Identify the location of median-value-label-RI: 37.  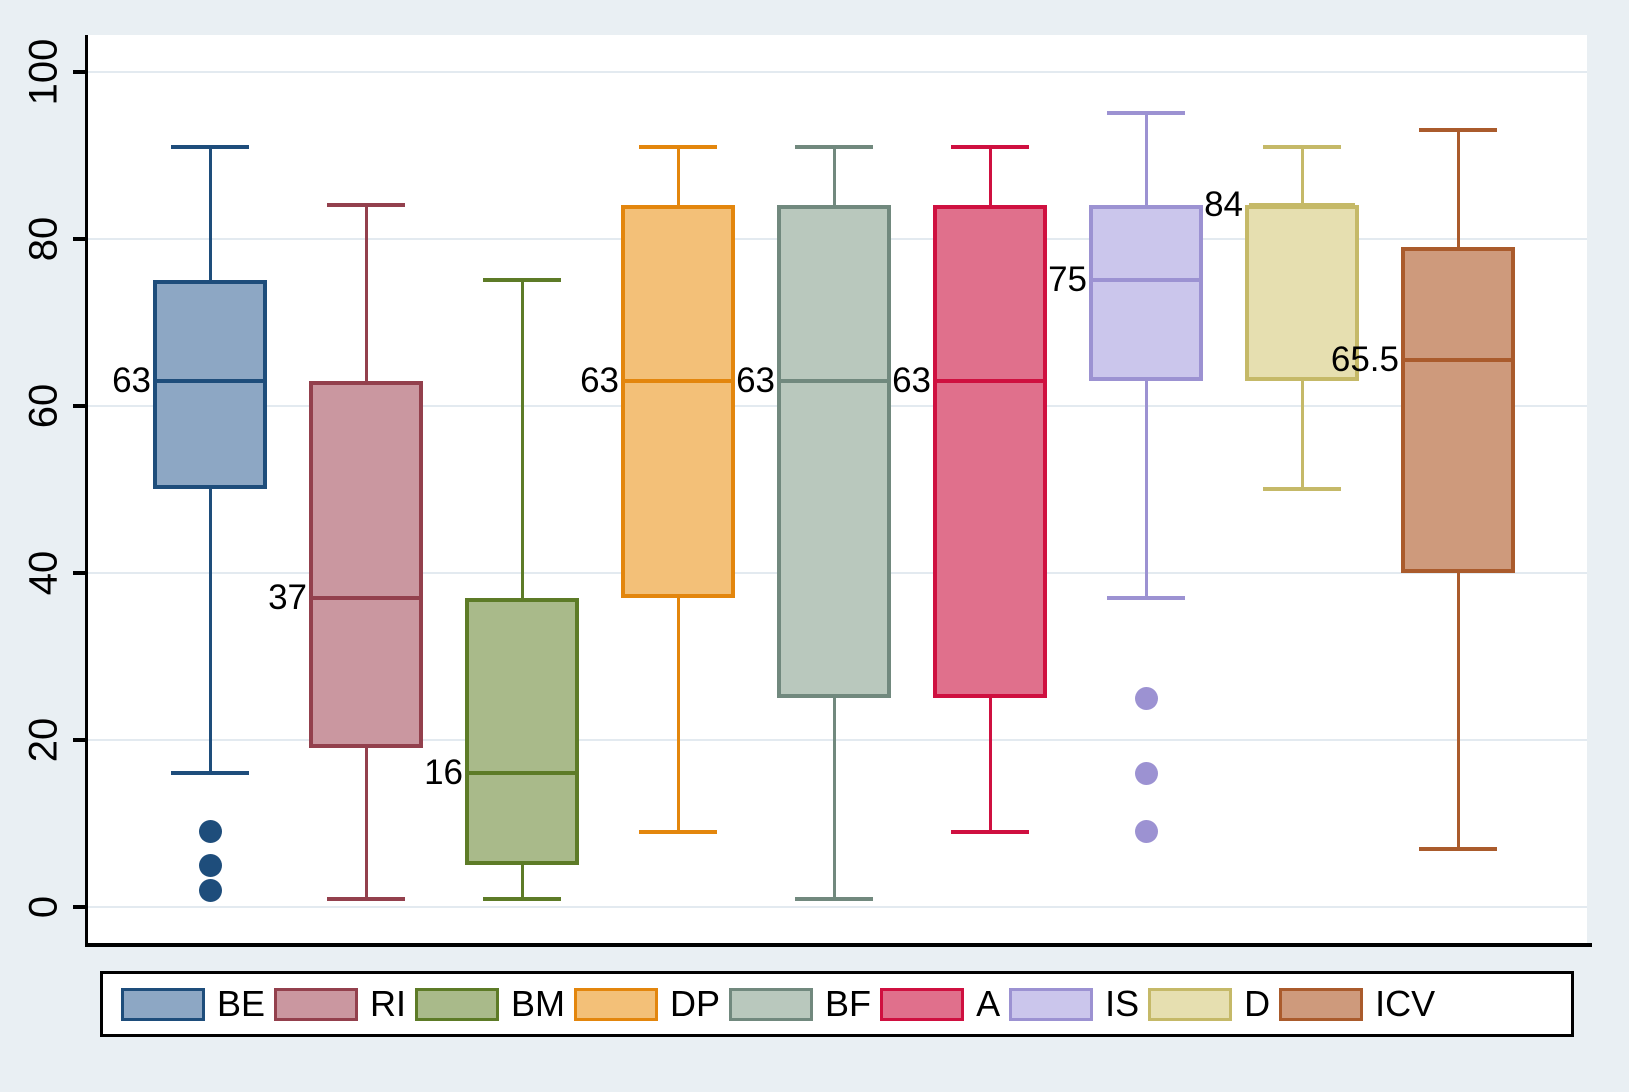
(287, 597).